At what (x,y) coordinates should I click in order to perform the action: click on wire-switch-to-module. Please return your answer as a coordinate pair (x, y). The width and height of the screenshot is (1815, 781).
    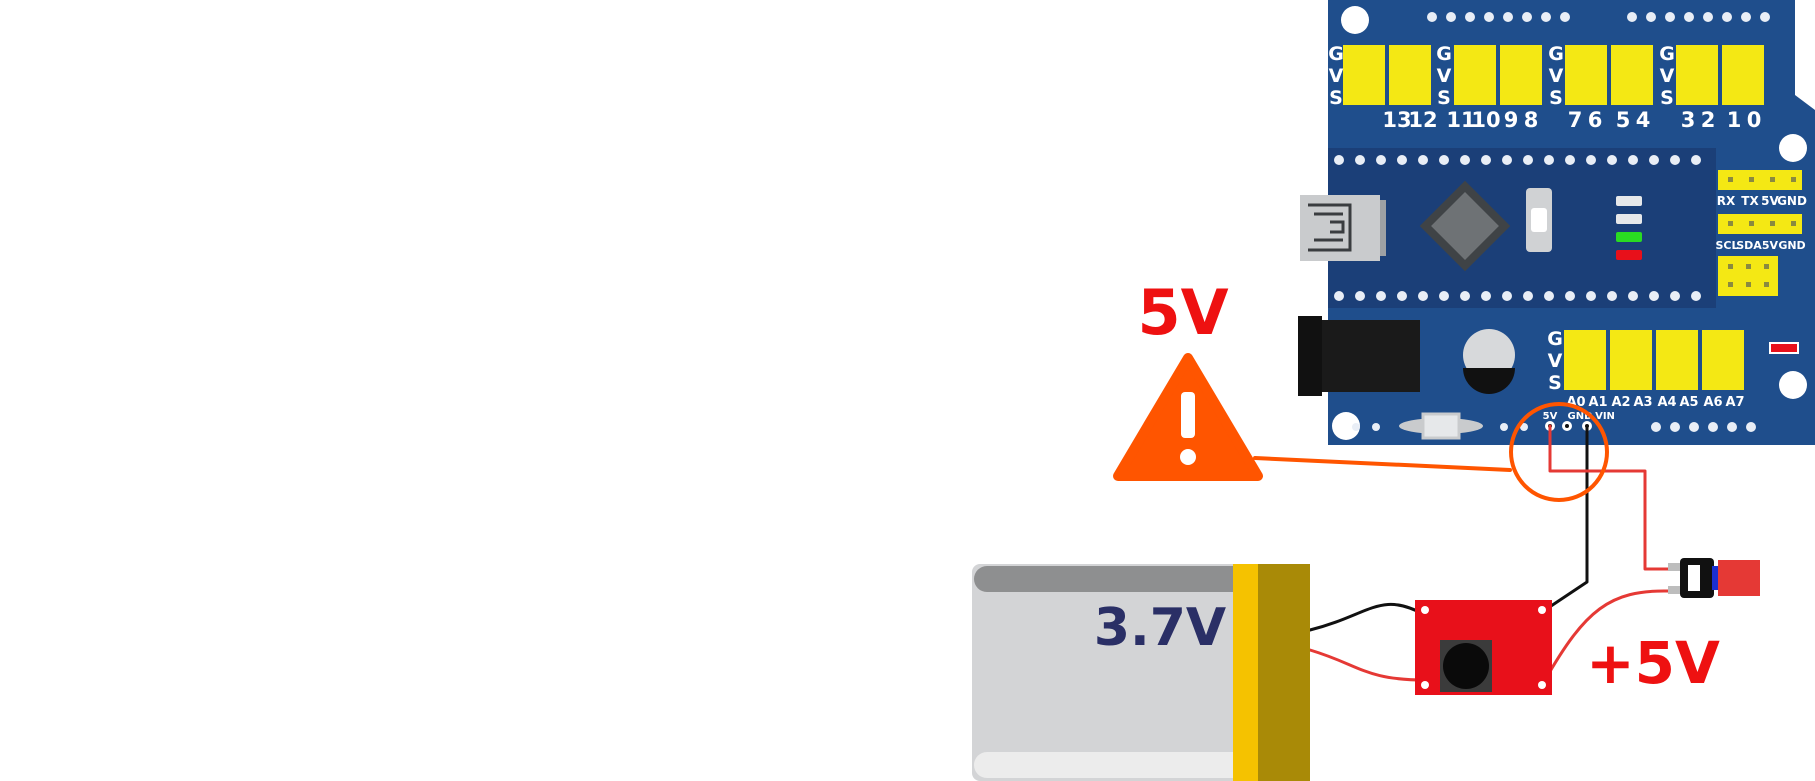
    Looking at the image, I should click on (1606, 635).